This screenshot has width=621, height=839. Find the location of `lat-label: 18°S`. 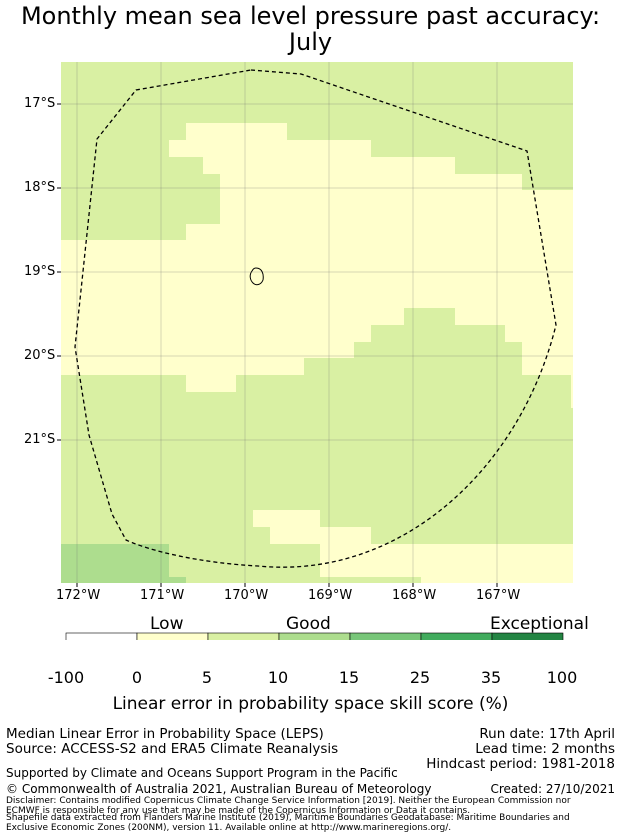

lat-label: 18°S is located at coordinates (40, 187).